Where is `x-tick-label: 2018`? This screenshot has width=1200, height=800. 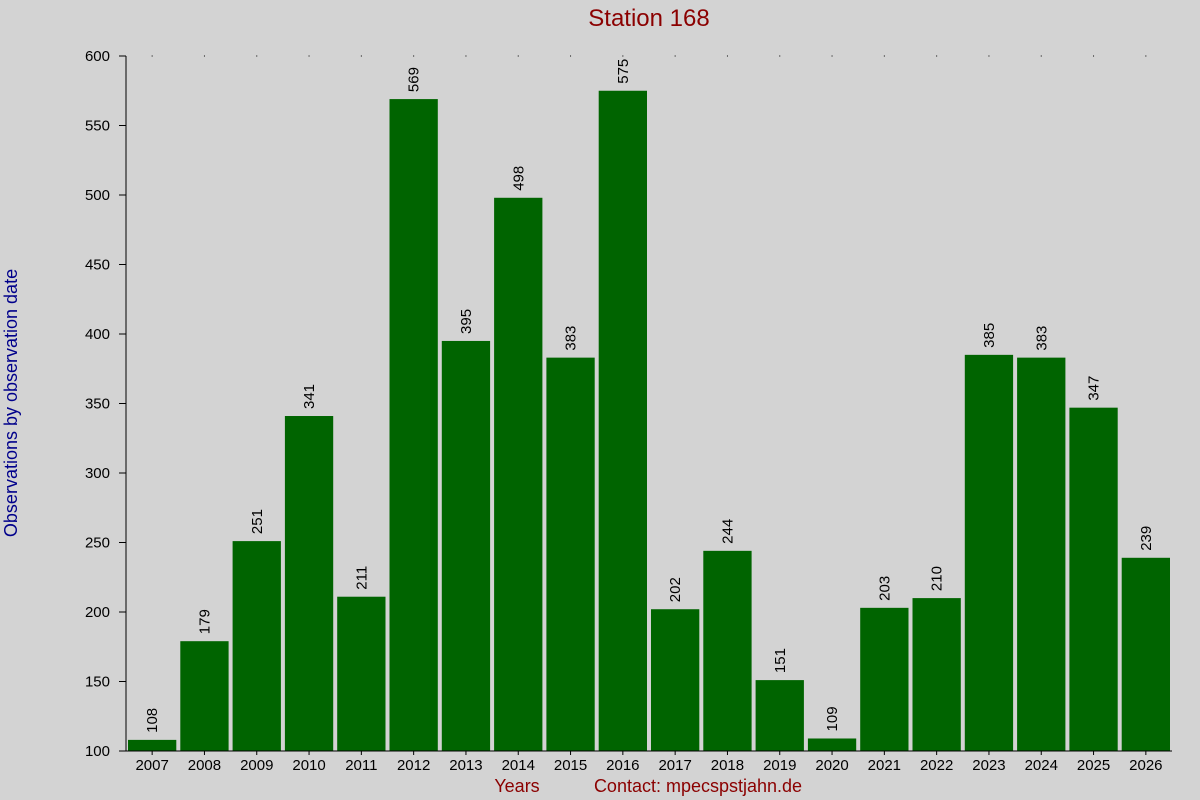 x-tick-label: 2018 is located at coordinates (727, 765).